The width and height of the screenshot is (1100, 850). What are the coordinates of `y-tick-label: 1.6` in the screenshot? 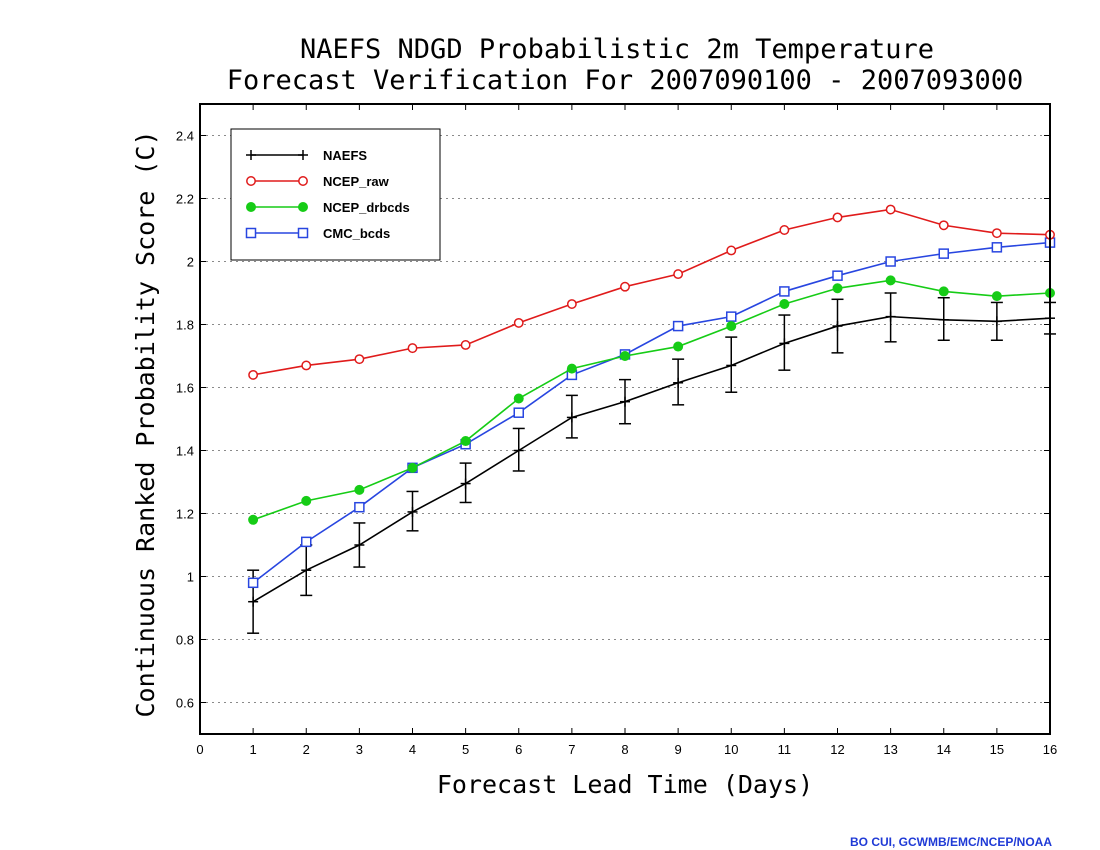 It's located at (185, 388).